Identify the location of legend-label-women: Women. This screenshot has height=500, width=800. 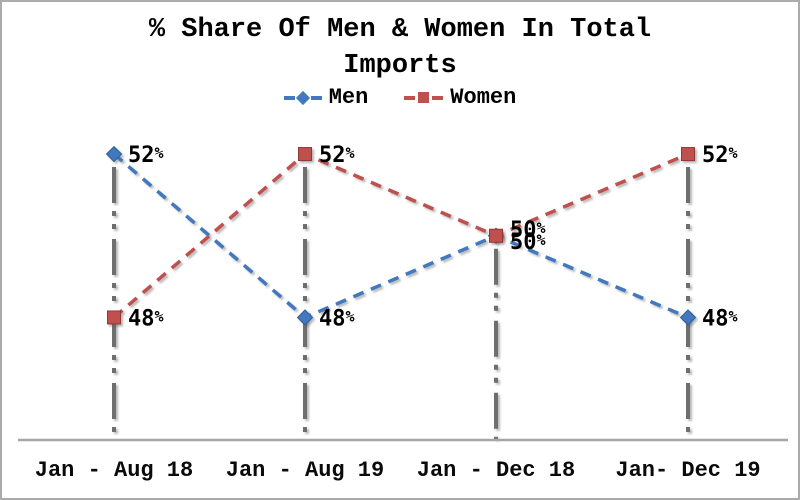
(483, 97).